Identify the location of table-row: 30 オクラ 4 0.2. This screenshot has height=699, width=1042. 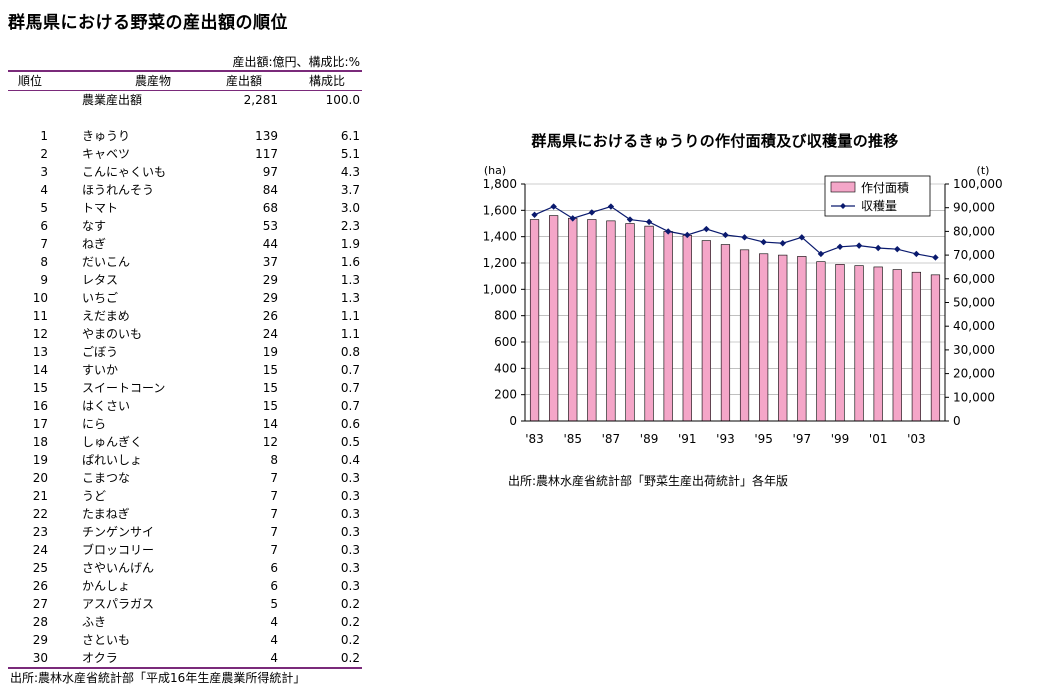
(185, 658).